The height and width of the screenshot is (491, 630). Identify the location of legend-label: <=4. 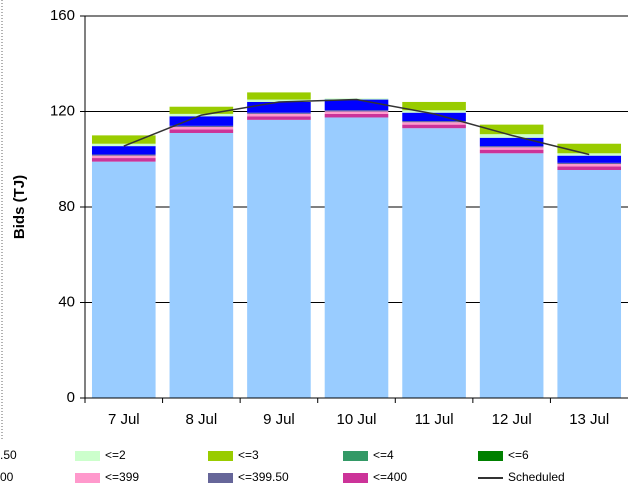
(383, 455).